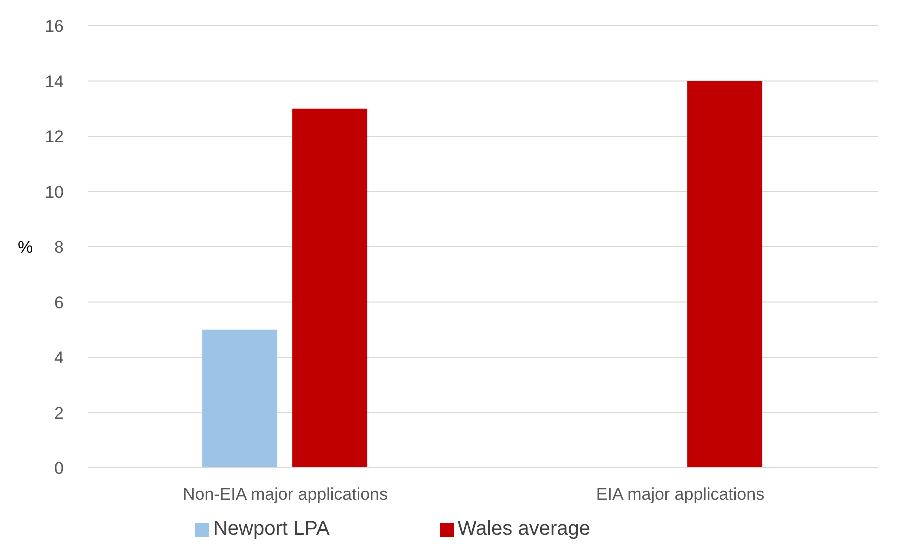 The image size is (897, 554). I want to click on legend-label: Newport LPA, so click(271, 529).